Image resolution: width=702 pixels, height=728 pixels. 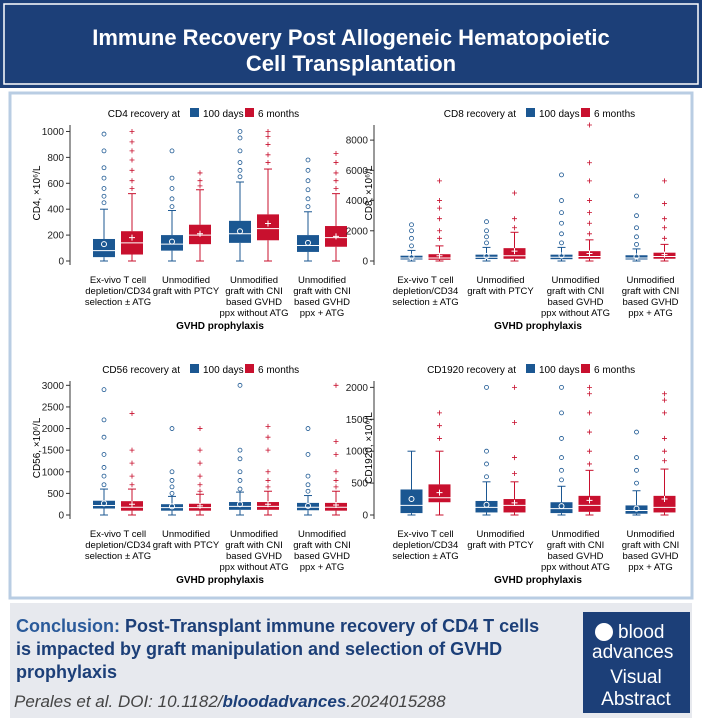 What do you see at coordinates (53, 132) in the screenshot?
I see `y-tick-label: 1000` at bounding box center [53, 132].